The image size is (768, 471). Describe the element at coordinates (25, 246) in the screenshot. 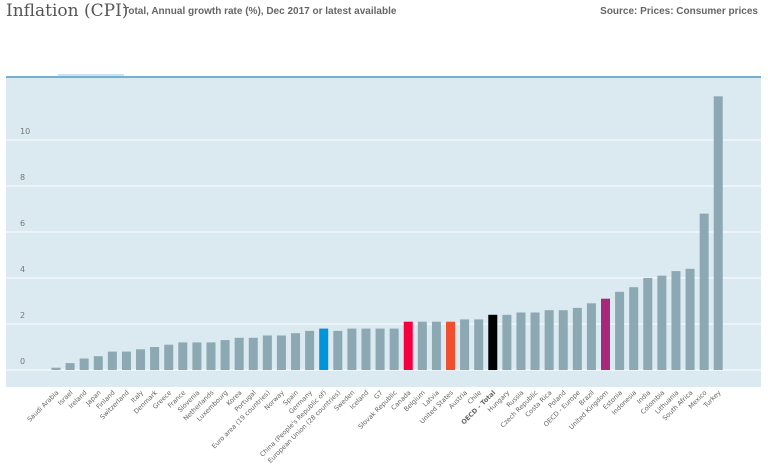

I see `y-axis-ticks: 0 2 4 6 8 10` at that location.